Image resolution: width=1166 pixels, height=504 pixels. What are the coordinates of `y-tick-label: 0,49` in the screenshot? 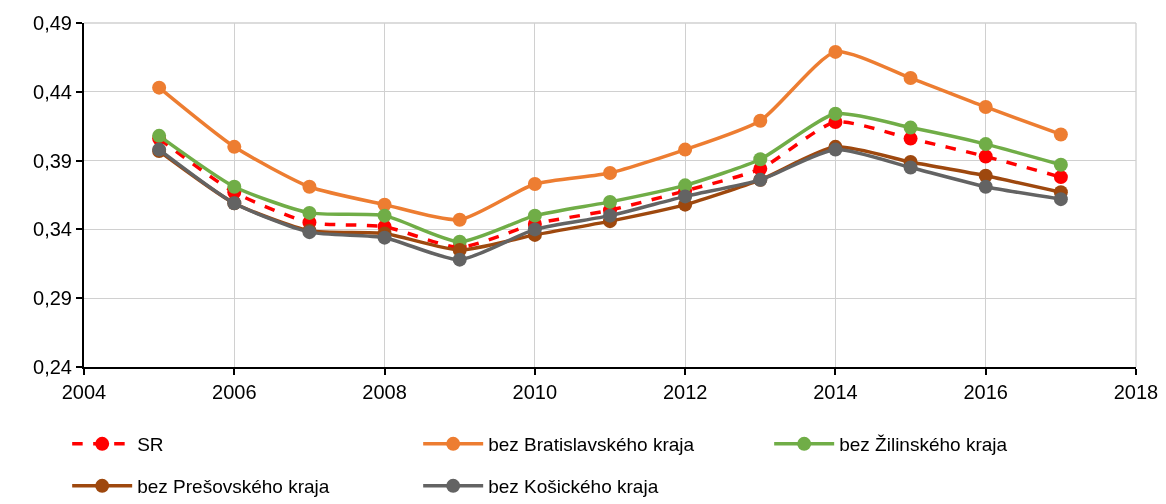 It's located at (52, 23).